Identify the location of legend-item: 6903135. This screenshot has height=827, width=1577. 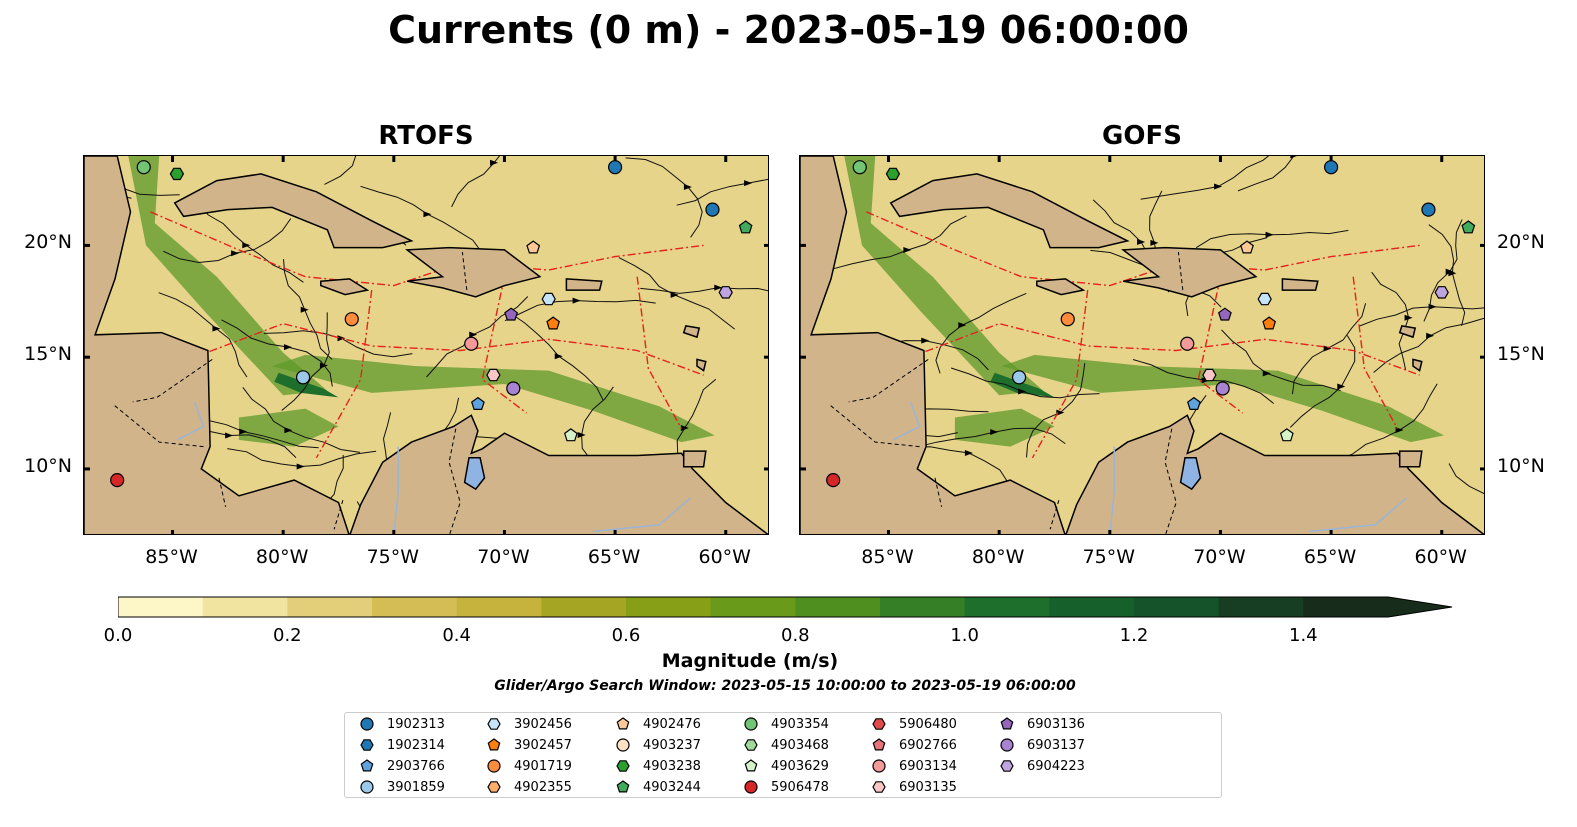
(914, 787).